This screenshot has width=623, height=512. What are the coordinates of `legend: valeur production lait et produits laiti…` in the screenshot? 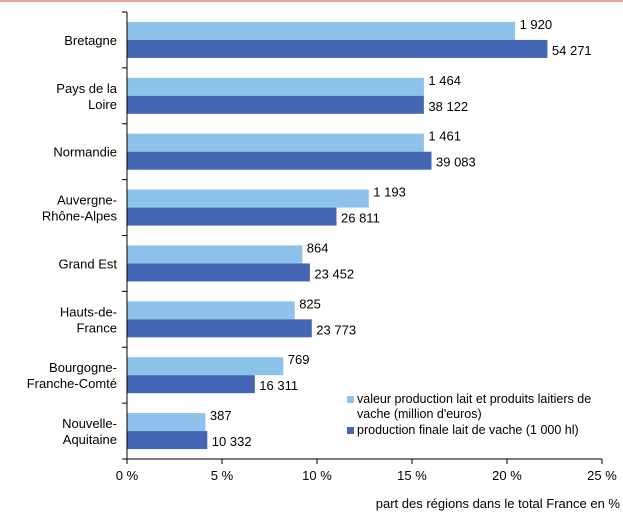 It's located at (485, 415).